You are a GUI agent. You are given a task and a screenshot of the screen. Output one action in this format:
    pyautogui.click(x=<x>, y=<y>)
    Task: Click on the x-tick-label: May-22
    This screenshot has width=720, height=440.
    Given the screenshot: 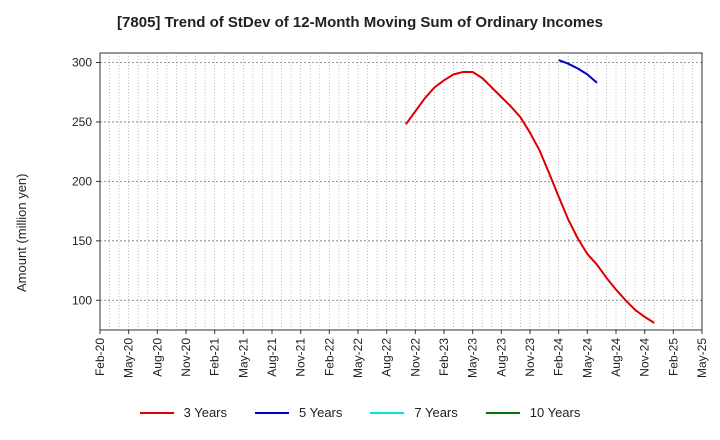 What is the action you would take?
    pyautogui.click(x=358, y=358)
    